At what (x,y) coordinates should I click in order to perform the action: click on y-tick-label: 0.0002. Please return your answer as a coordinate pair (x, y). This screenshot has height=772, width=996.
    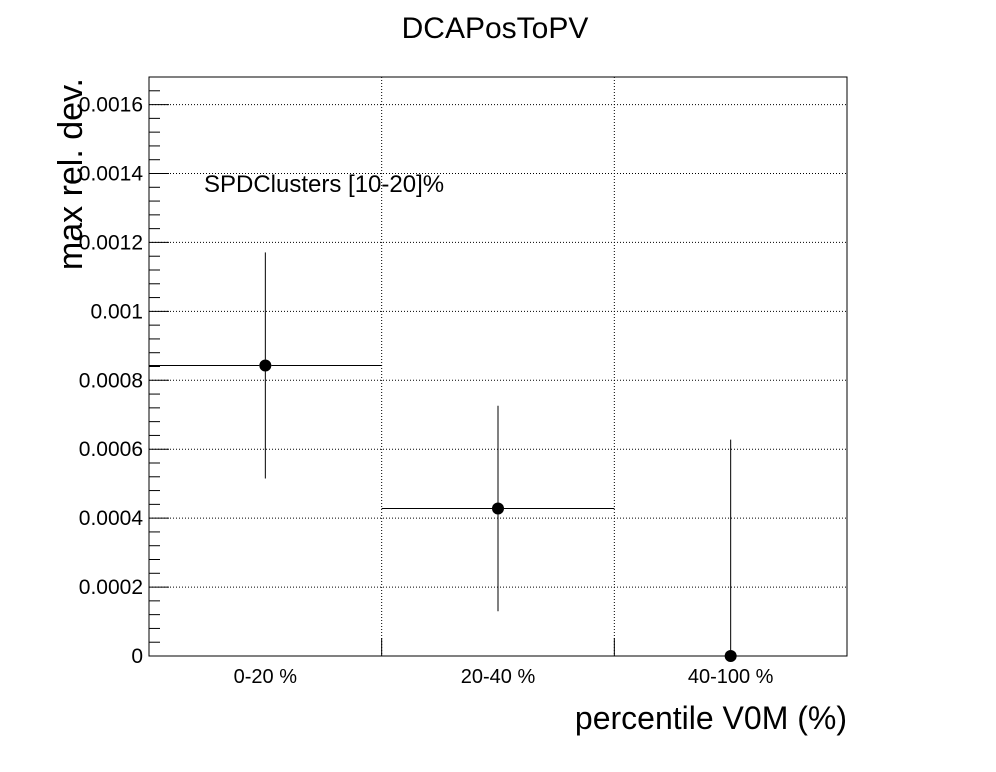
    Looking at the image, I should click on (111, 587).